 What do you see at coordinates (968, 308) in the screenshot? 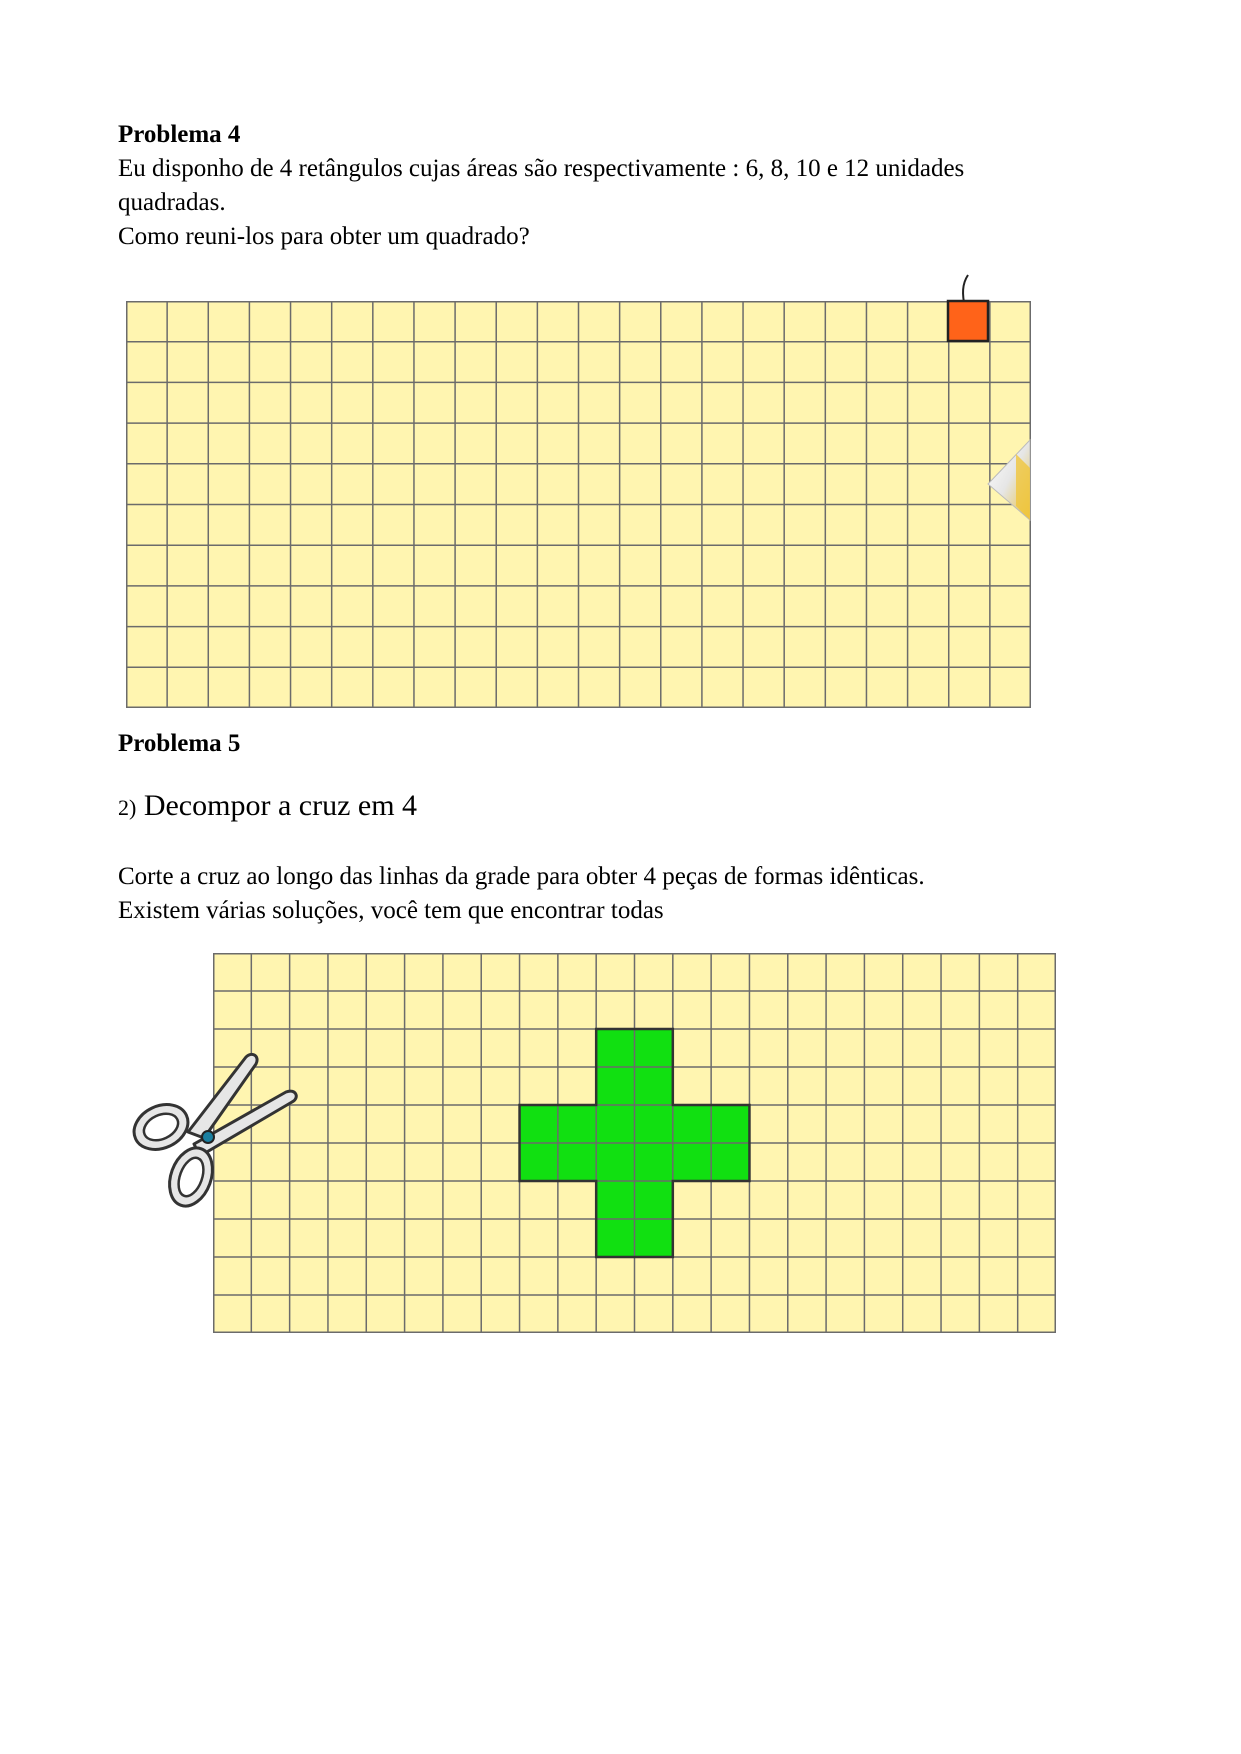
I see `orange-marker-square` at bounding box center [968, 308].